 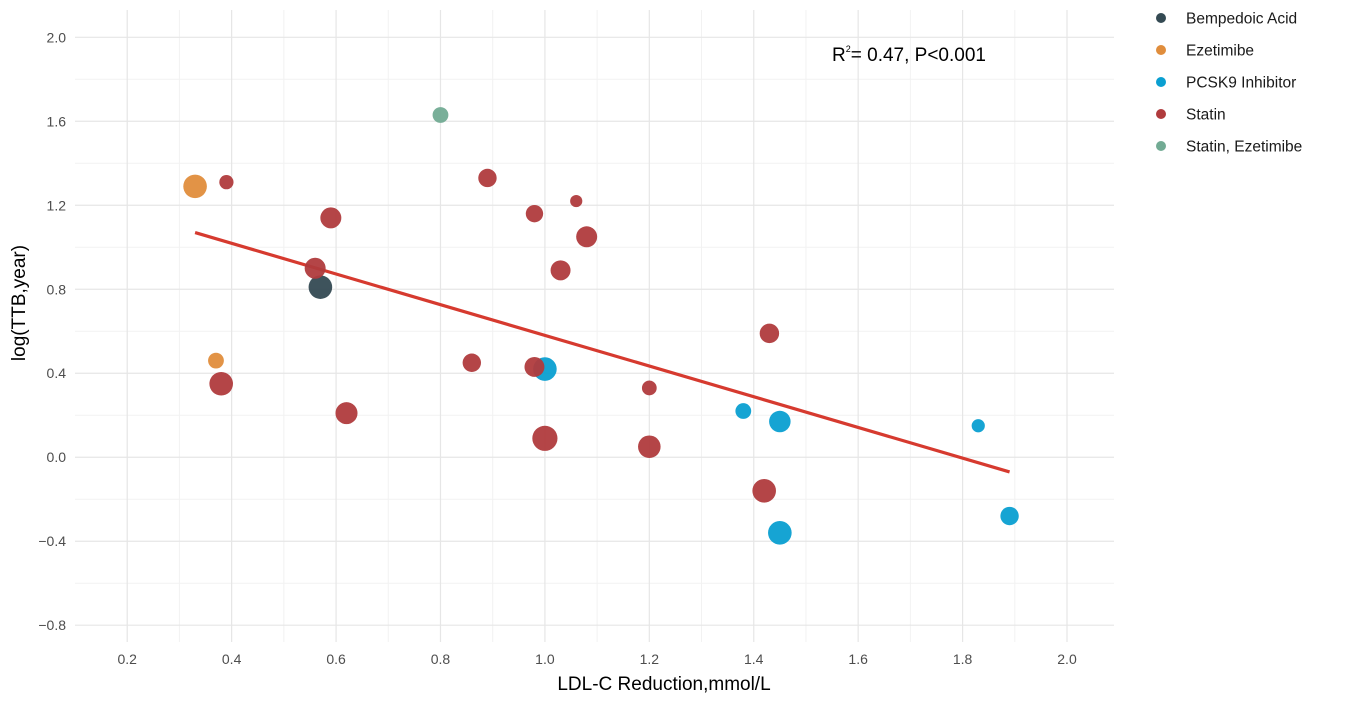 I want to click on x-axis-title: LDL-C Reduction,mmol/L, so click(x=663, y=684).